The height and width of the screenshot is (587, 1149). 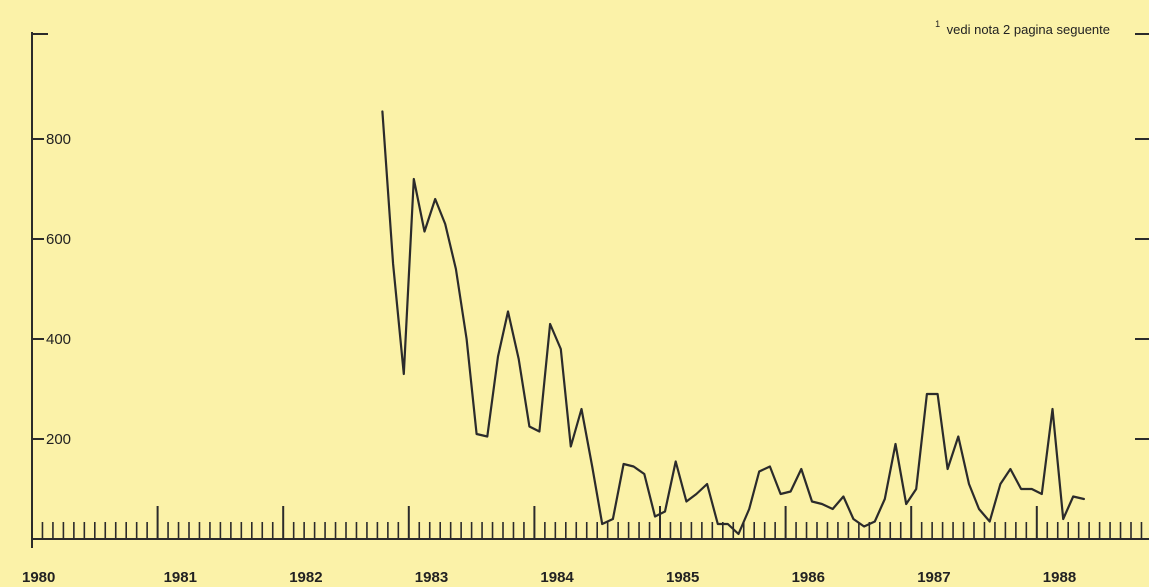 What do you see at coordinates (1028, 29) in the screenshot?
I see `annotation-text: vedi nota 2 pagina seguente` at bounding box center [1028, 29].